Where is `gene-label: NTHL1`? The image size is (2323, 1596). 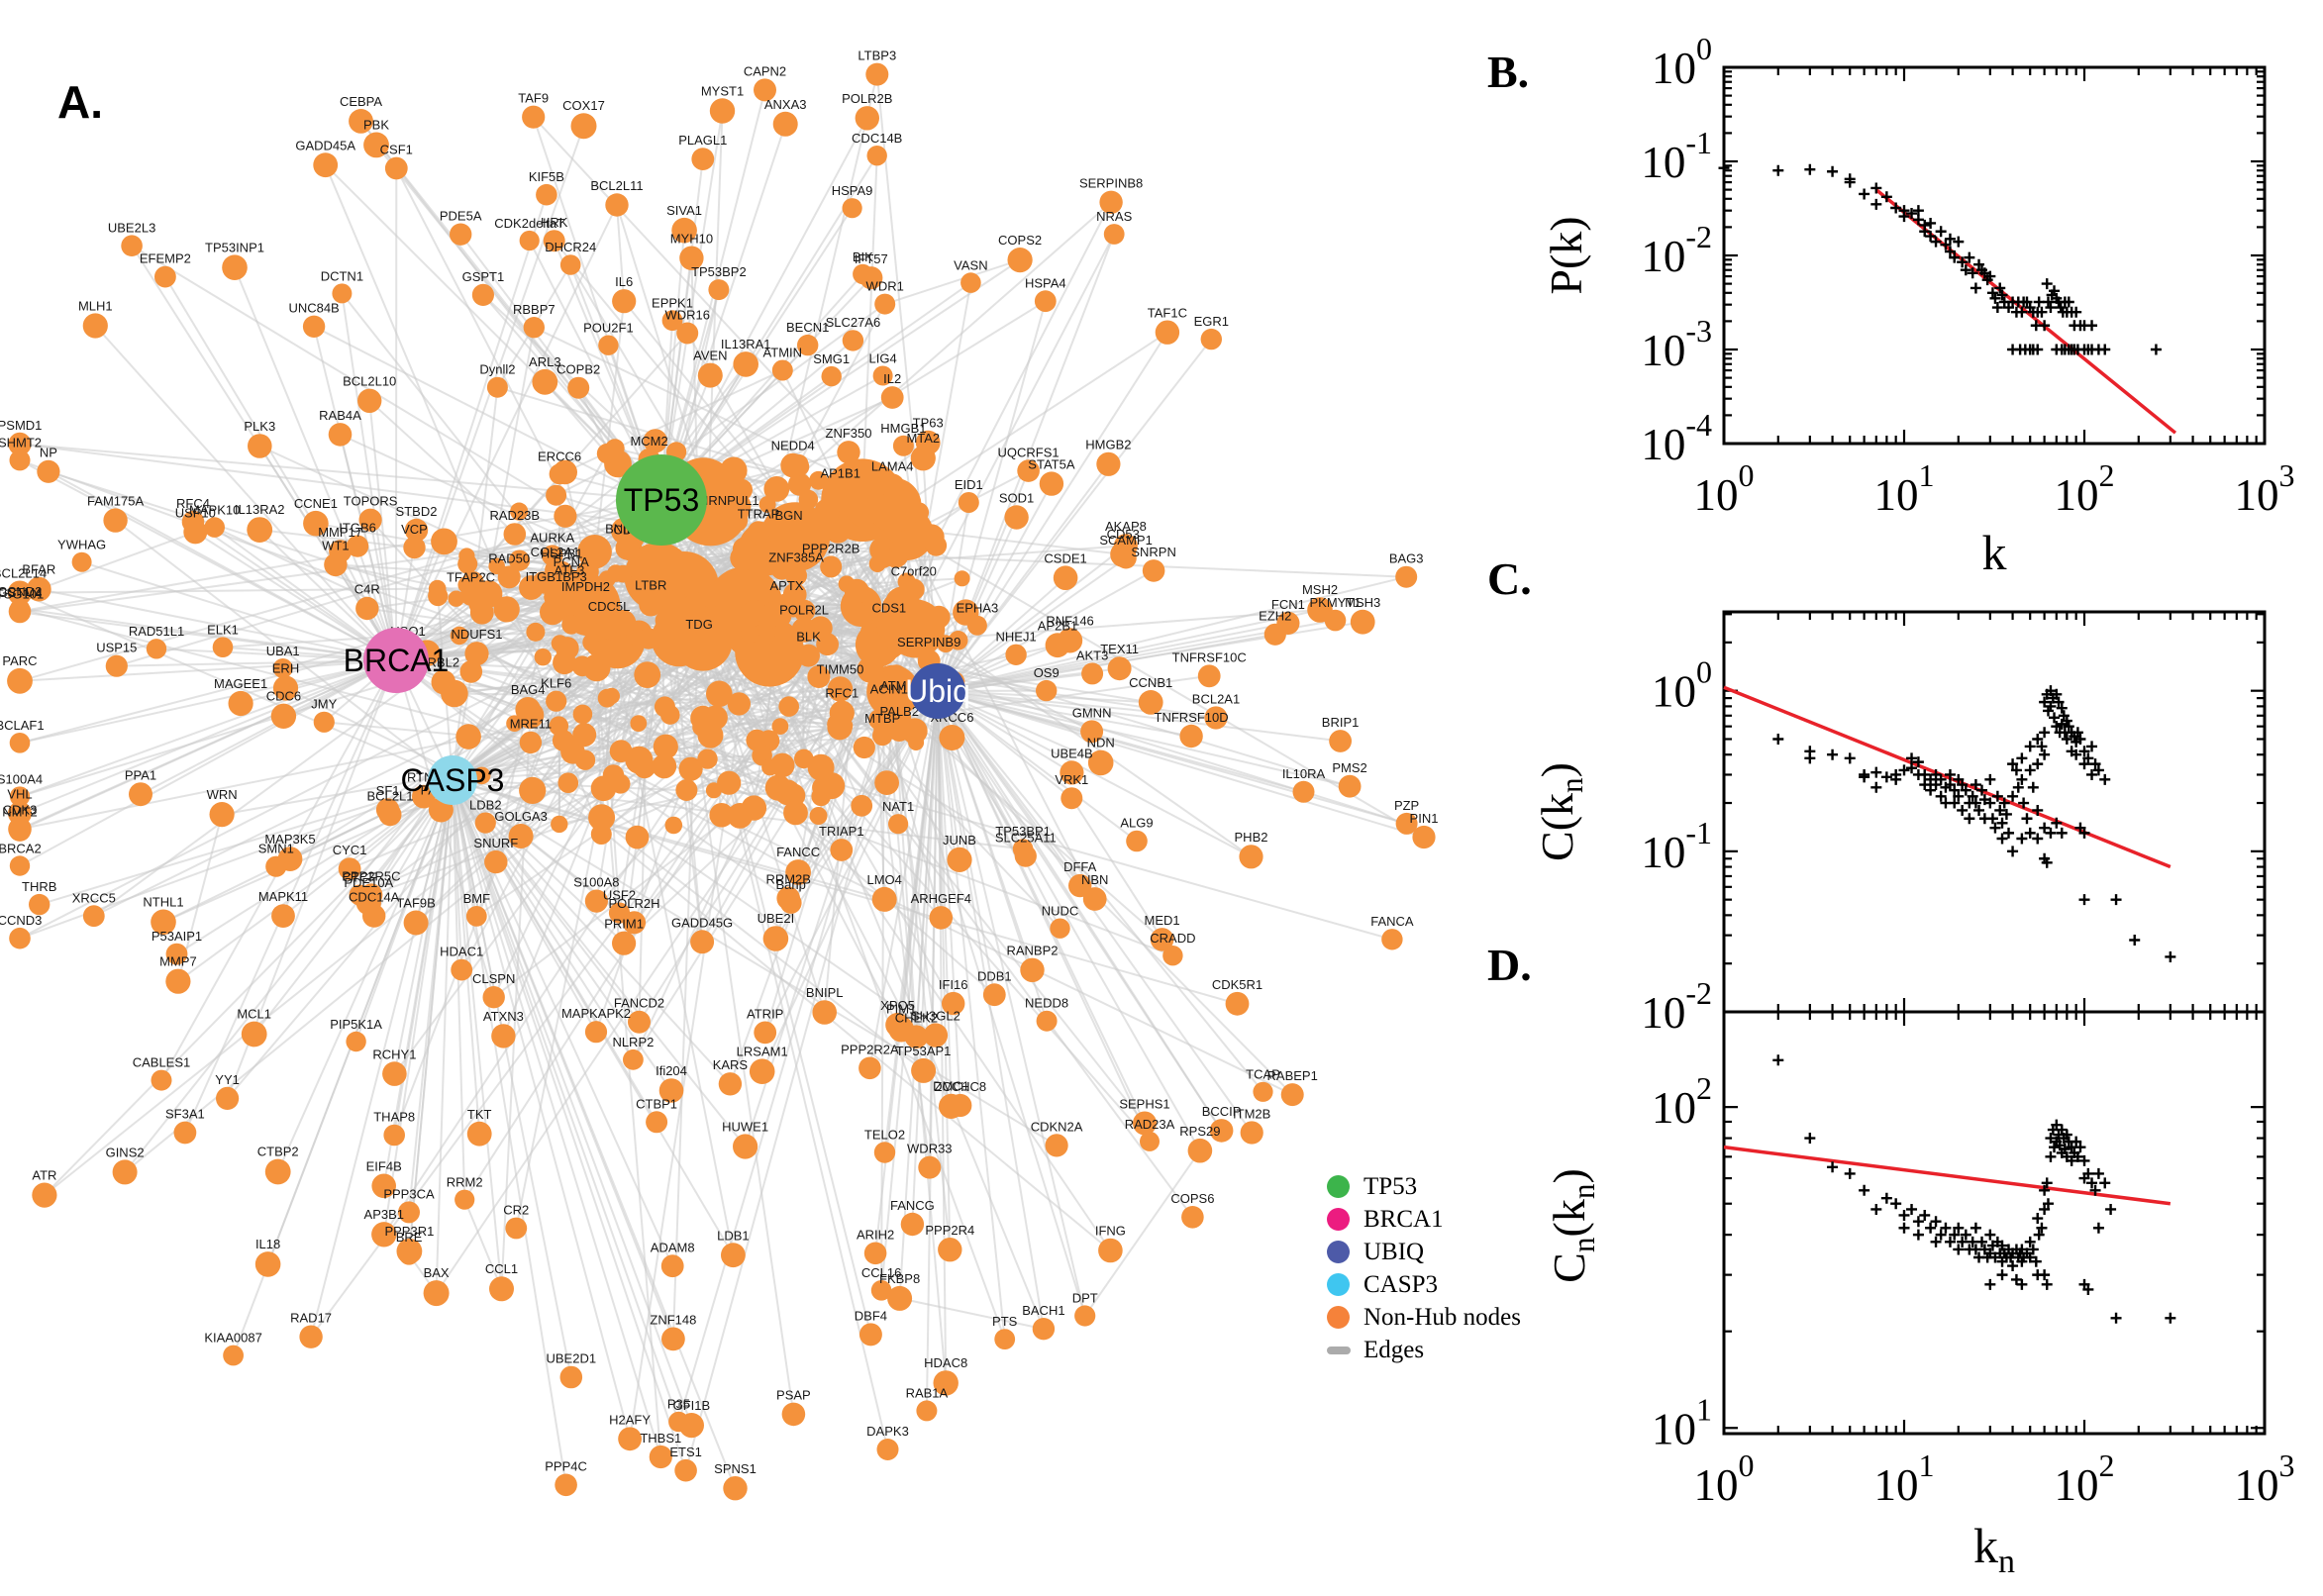
gene-label: NTHL1 is located at coordinates (163, 901).